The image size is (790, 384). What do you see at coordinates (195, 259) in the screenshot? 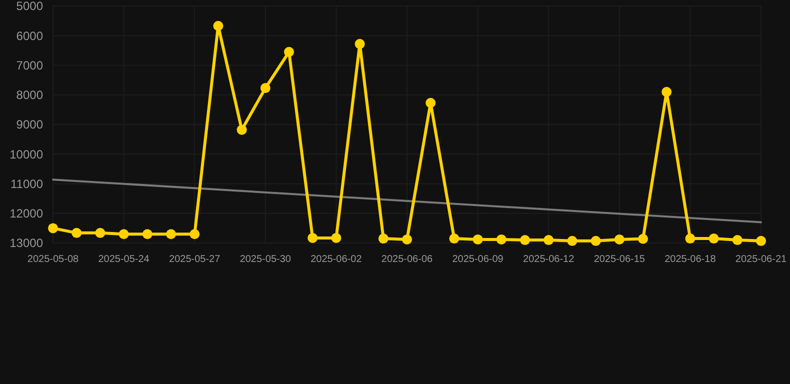
I see `x-tick-label: 2025-05-27` at bounding box center [195, 259].